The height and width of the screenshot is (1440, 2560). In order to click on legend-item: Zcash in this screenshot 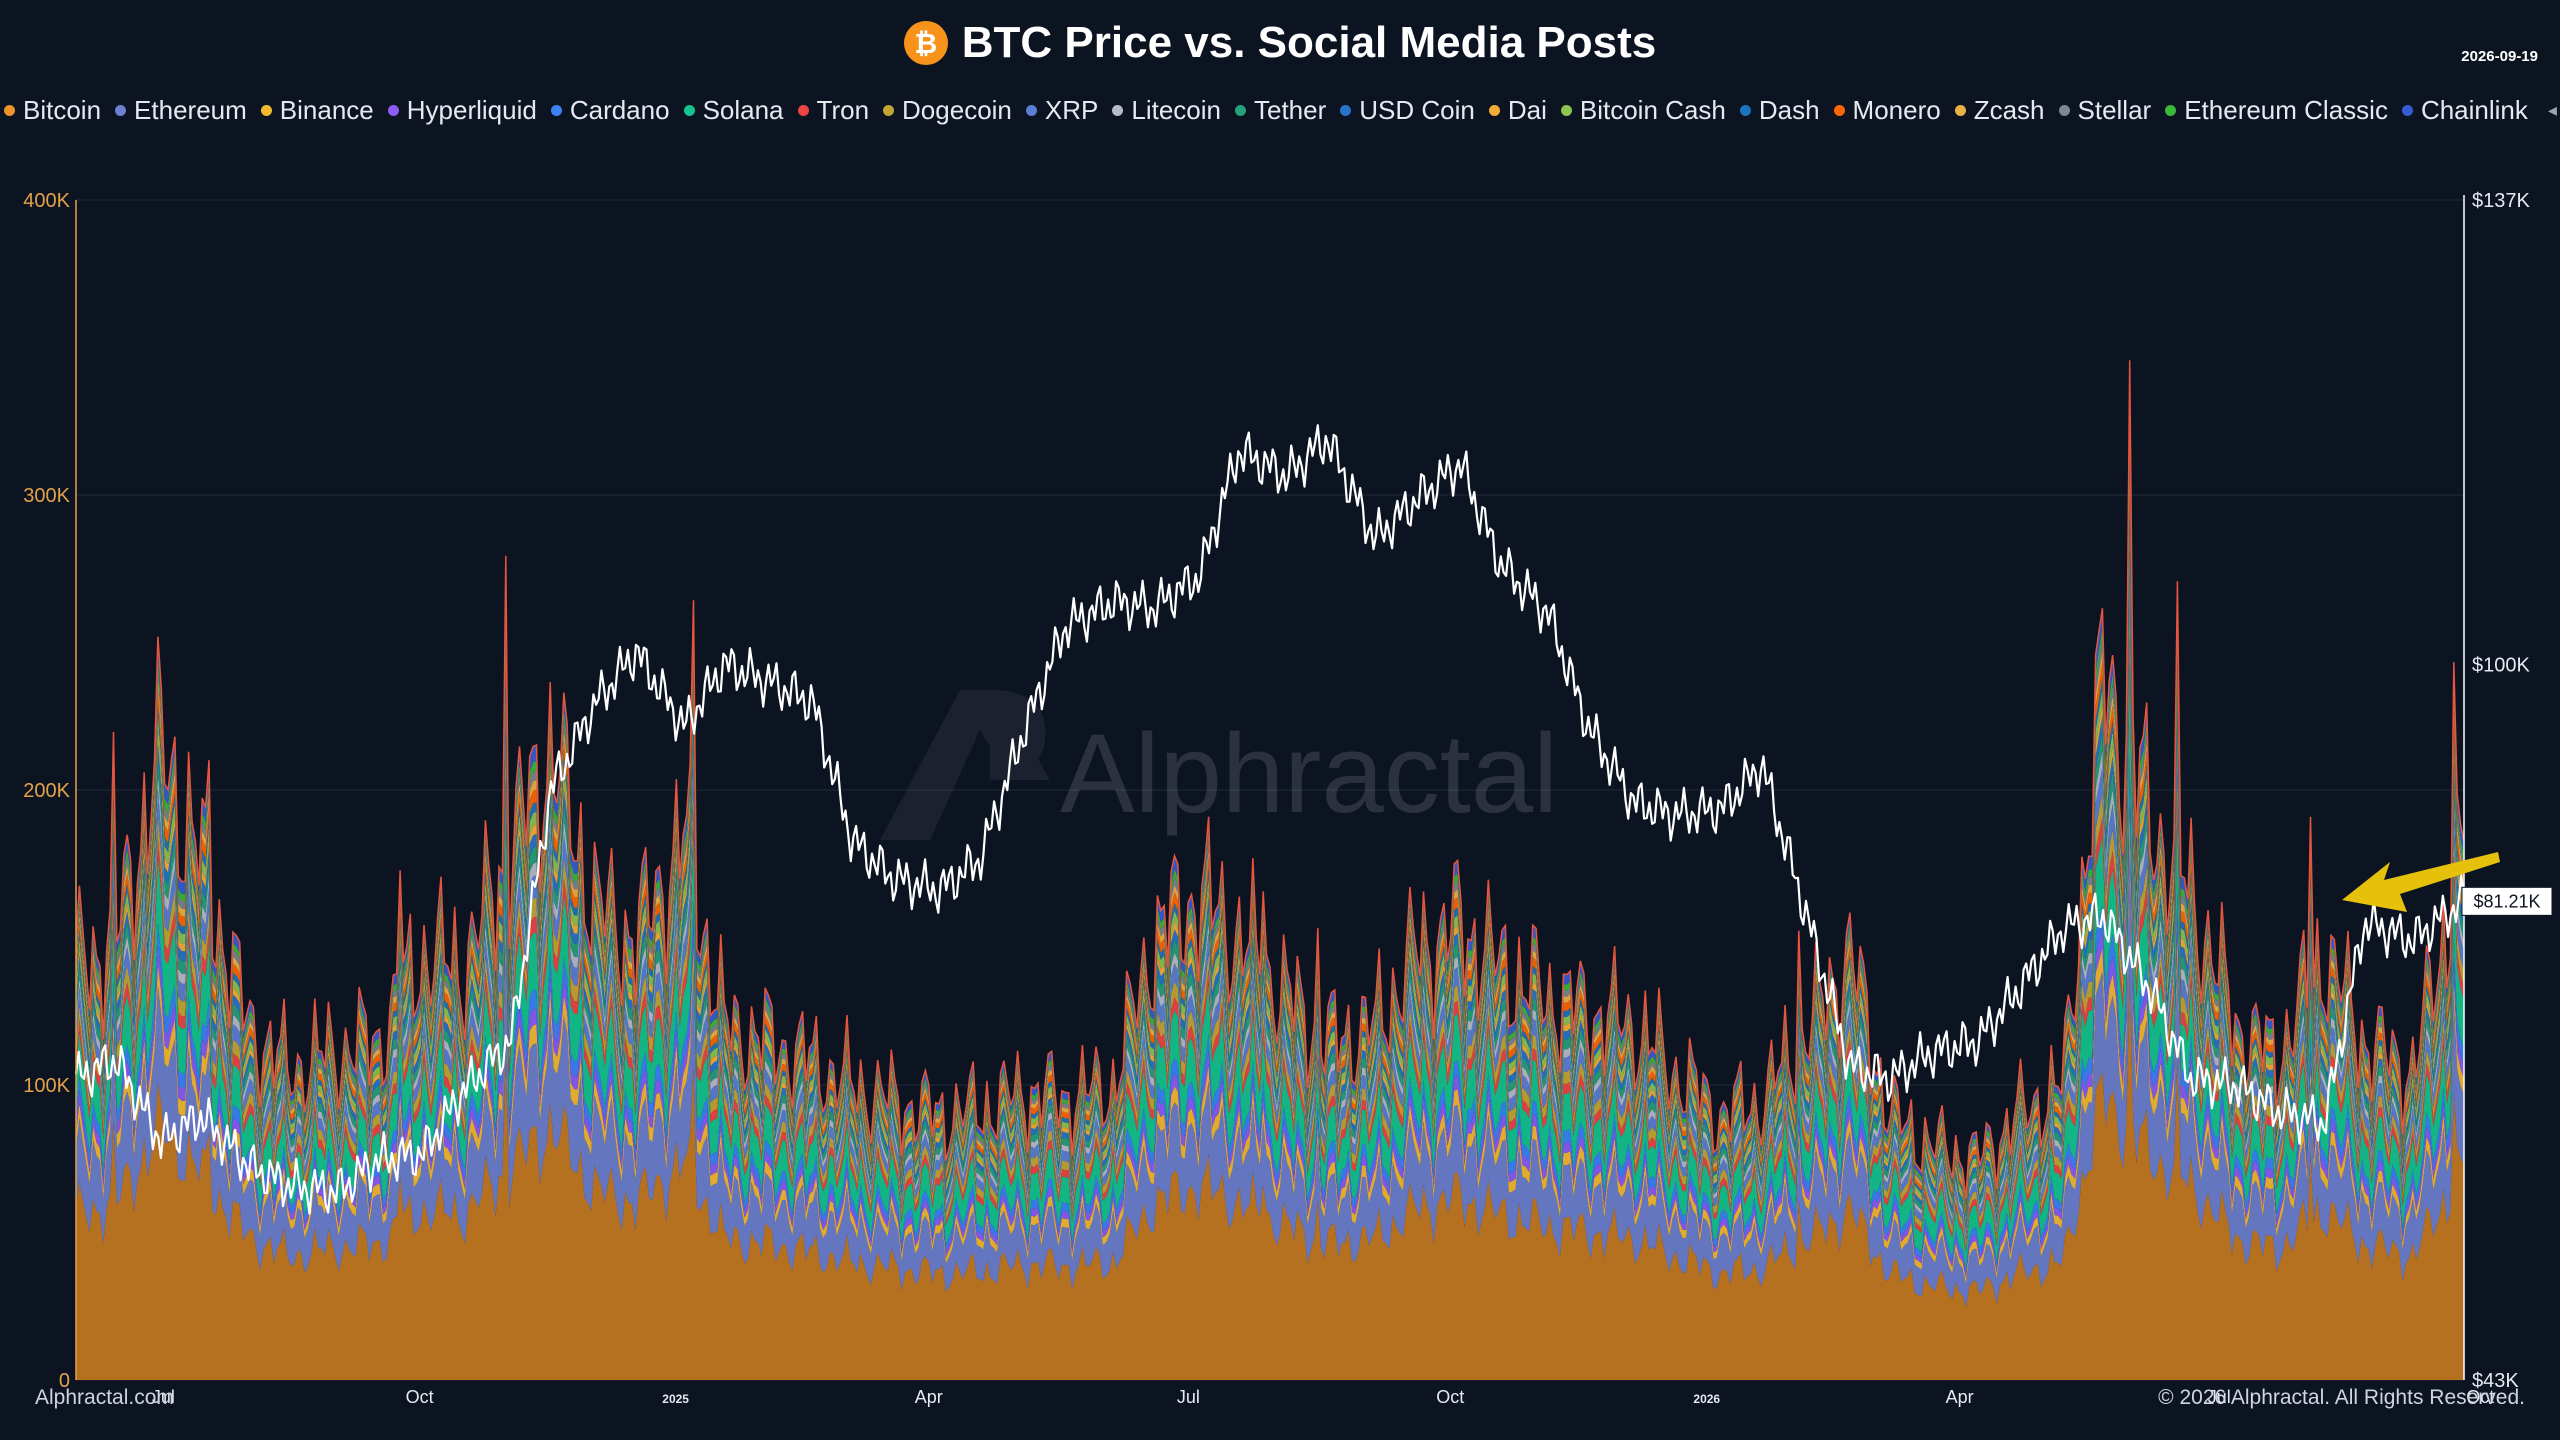, I will do `click(1999, 110)`.